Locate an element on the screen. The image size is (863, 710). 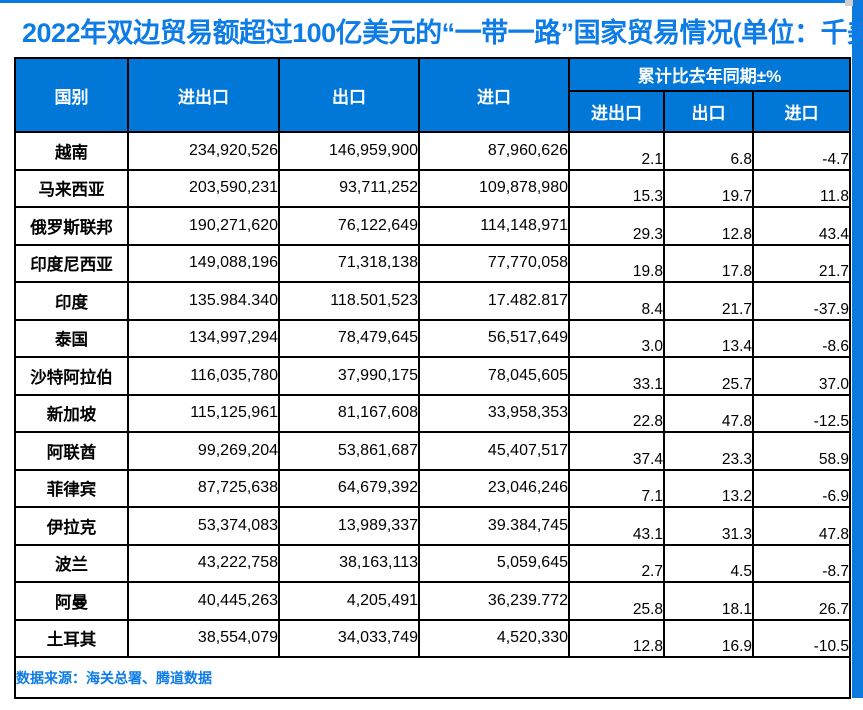
import-pct-cell: -6.9 is located at coordinates (801, 488).